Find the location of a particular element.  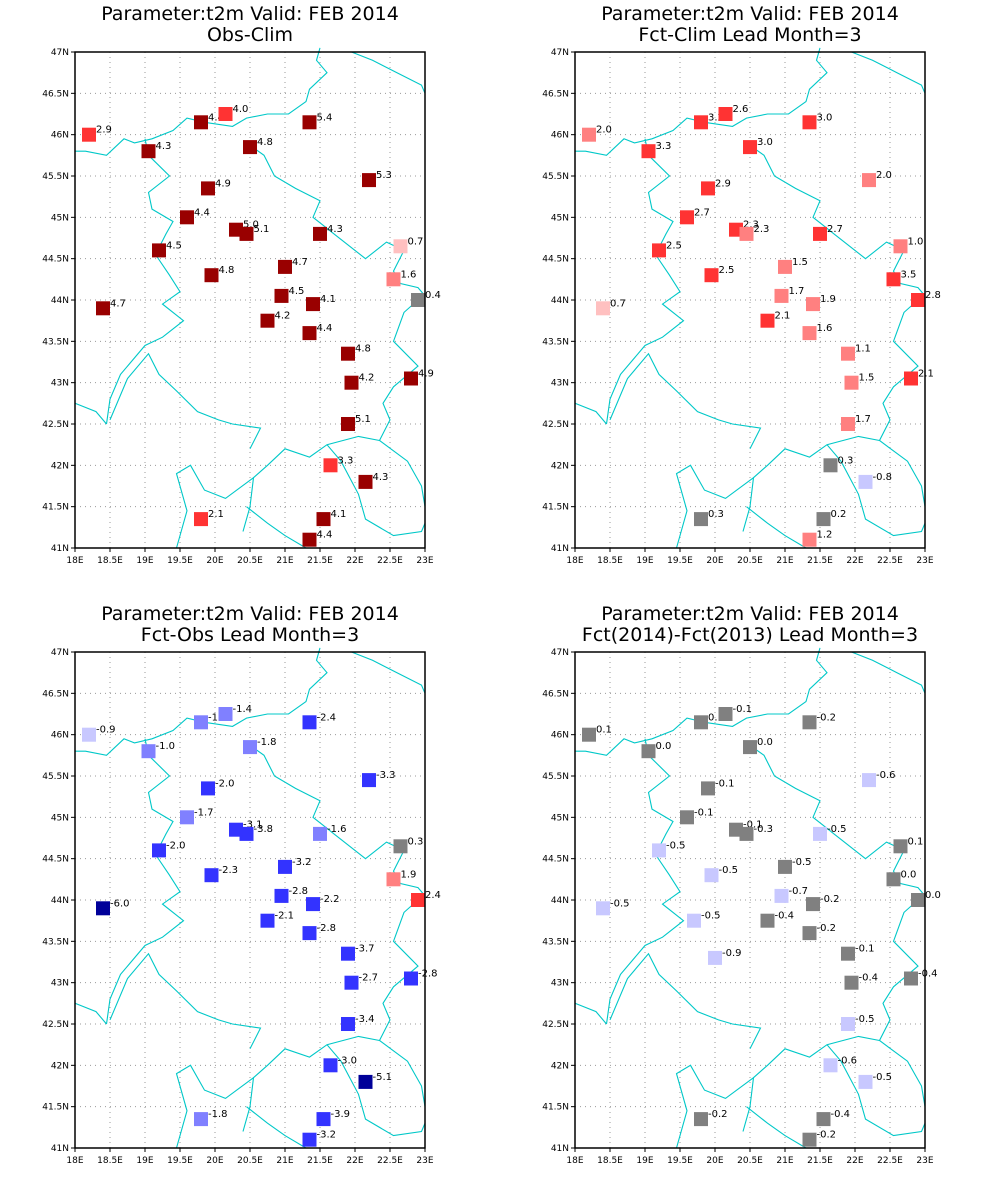

lat-tick-label: 42N is located at coordinates (560, 466).